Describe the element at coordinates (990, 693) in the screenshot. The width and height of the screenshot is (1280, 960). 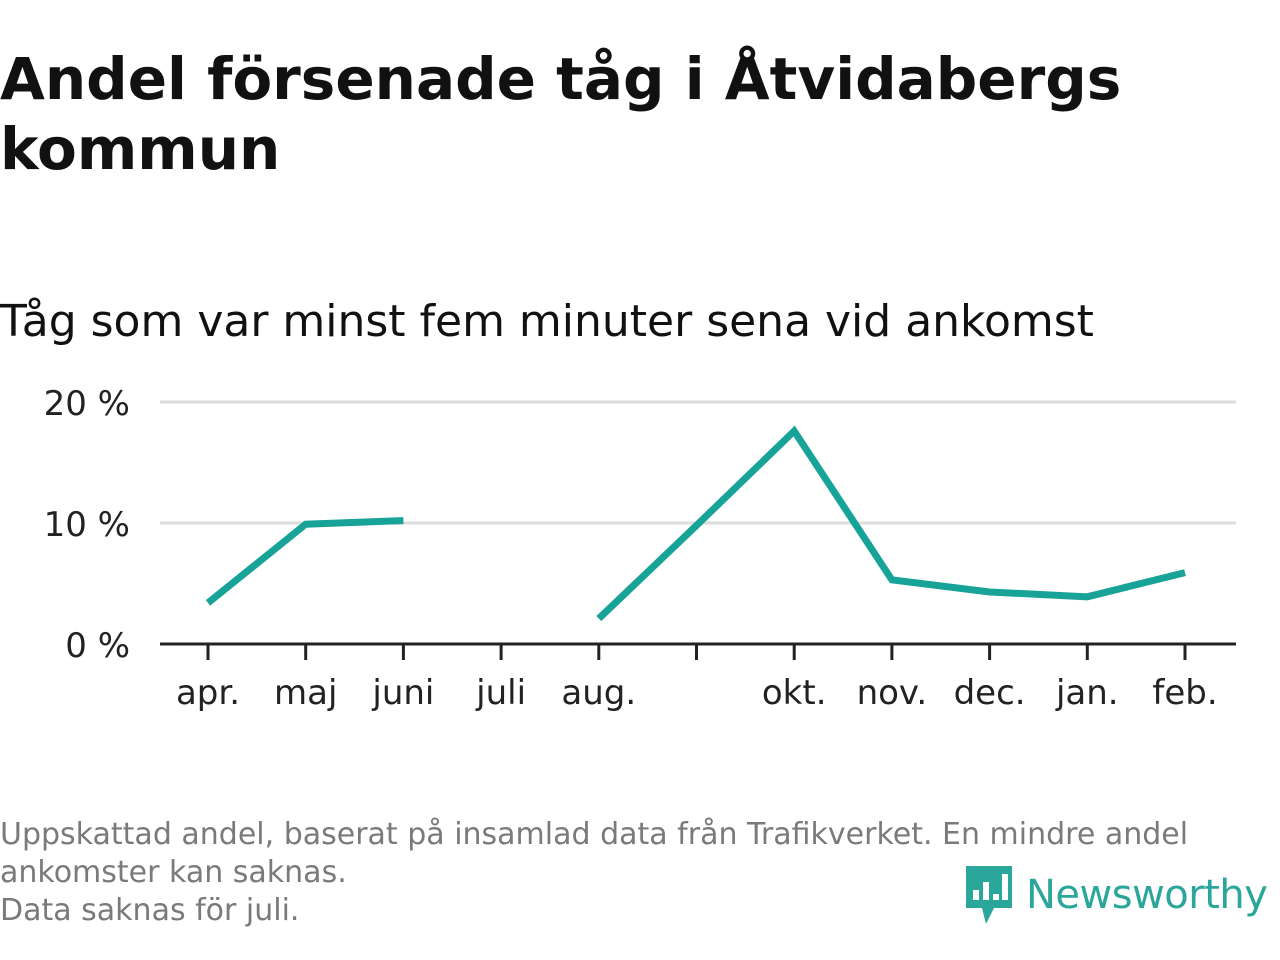
I see `x-tick-label: dec.` at that location.